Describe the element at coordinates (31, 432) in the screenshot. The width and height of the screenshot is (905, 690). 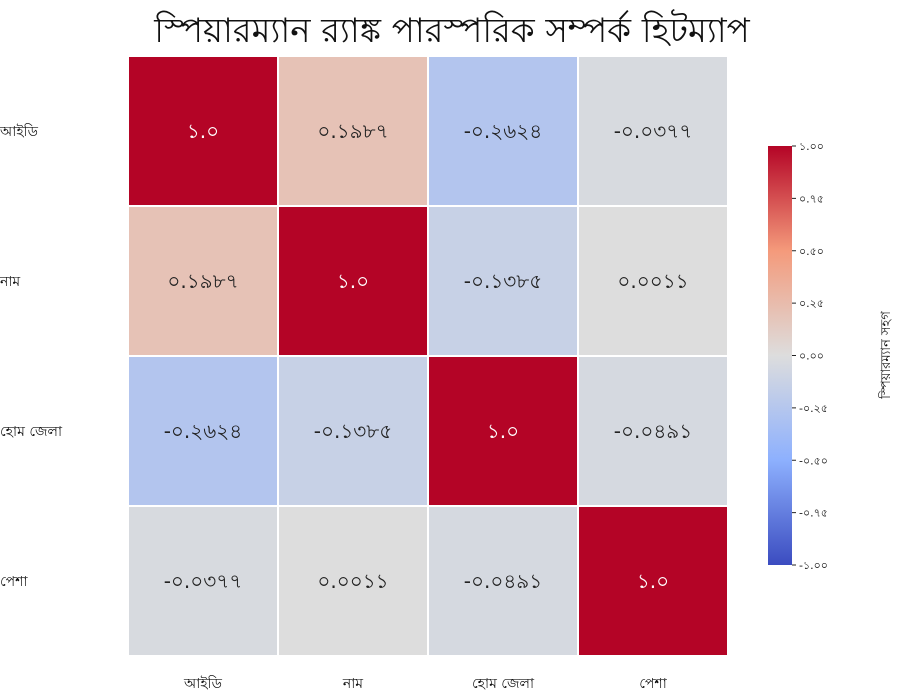
I see `row-label: হোম জেলা` at that location.